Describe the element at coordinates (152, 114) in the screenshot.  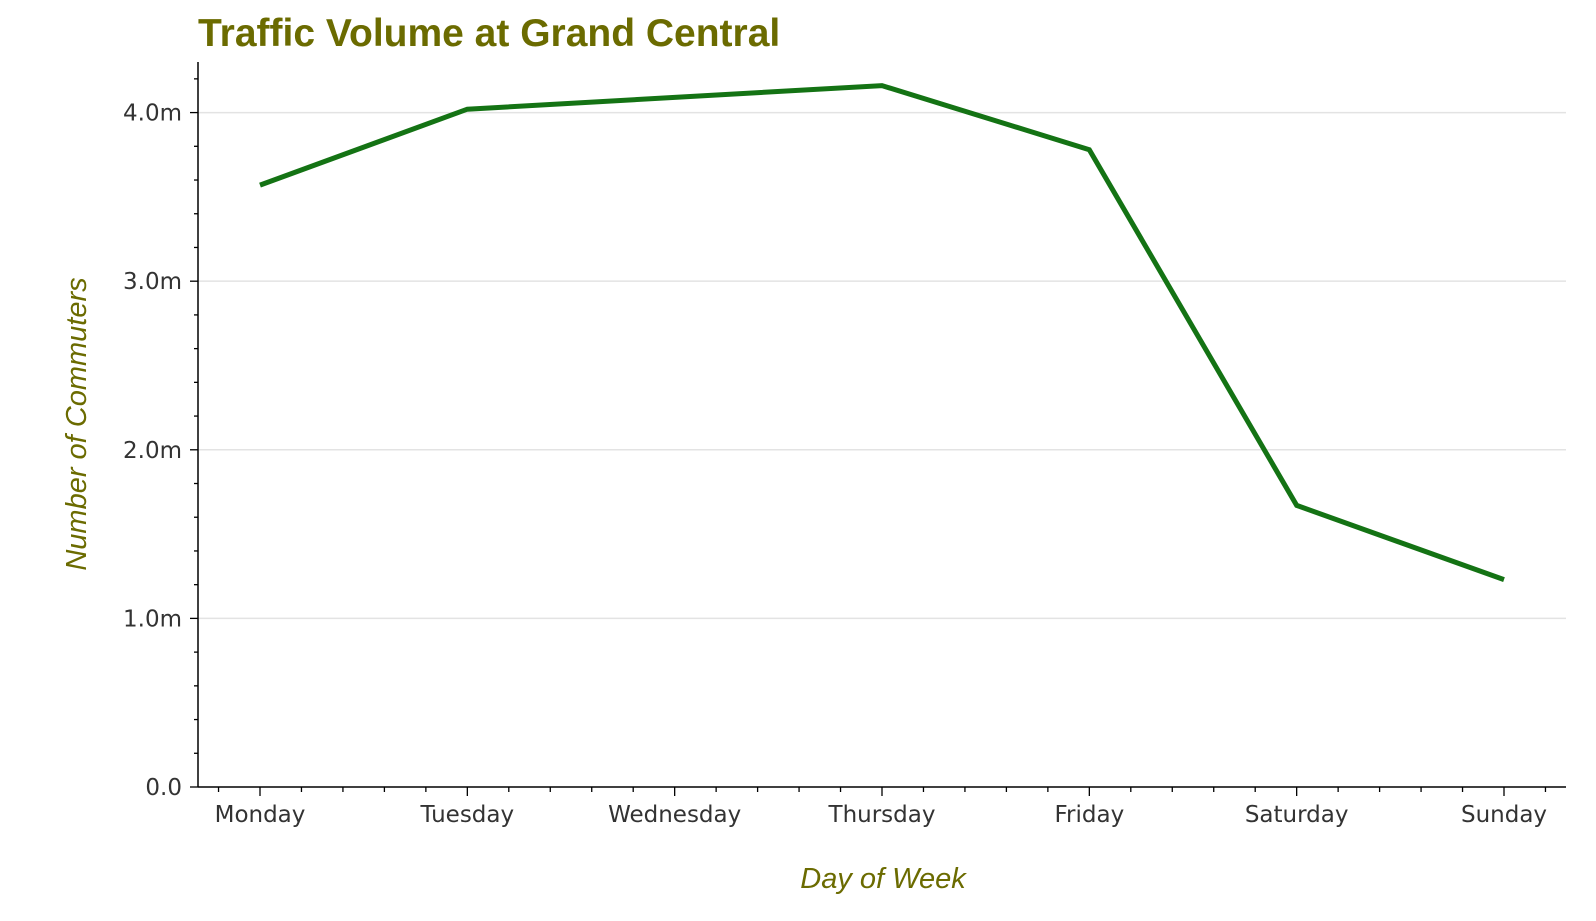
I see `y-tick-label: 4.0m` at that location.